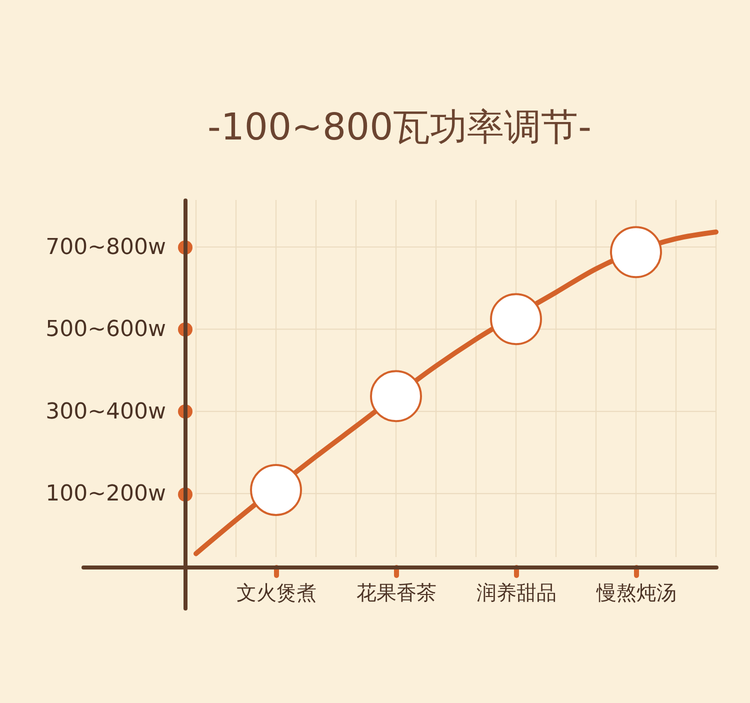  I want to click on x-tick-label: 润养甜品, so click(516, 592).